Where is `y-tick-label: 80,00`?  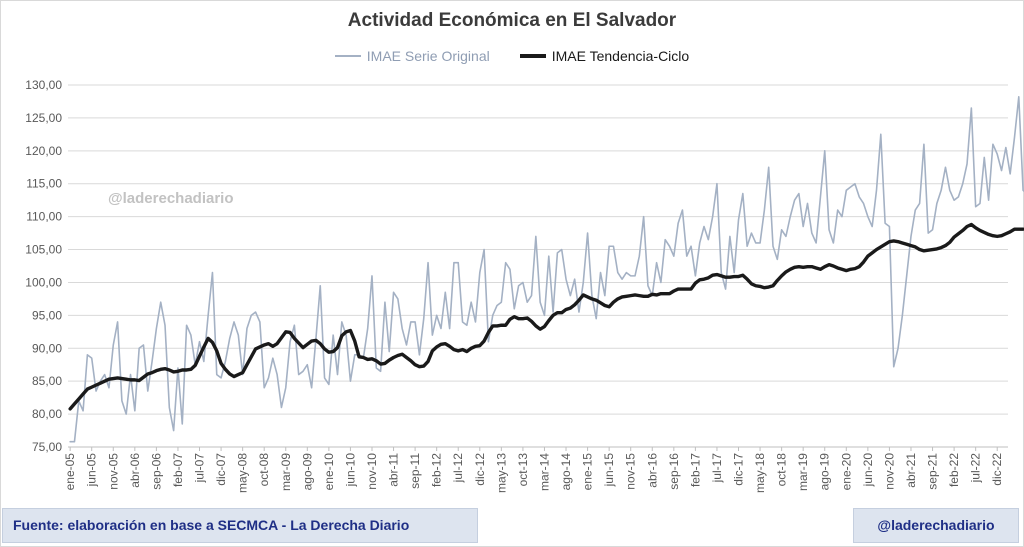 y-tick-label: 80,00 is located at coordinates (47, 414).